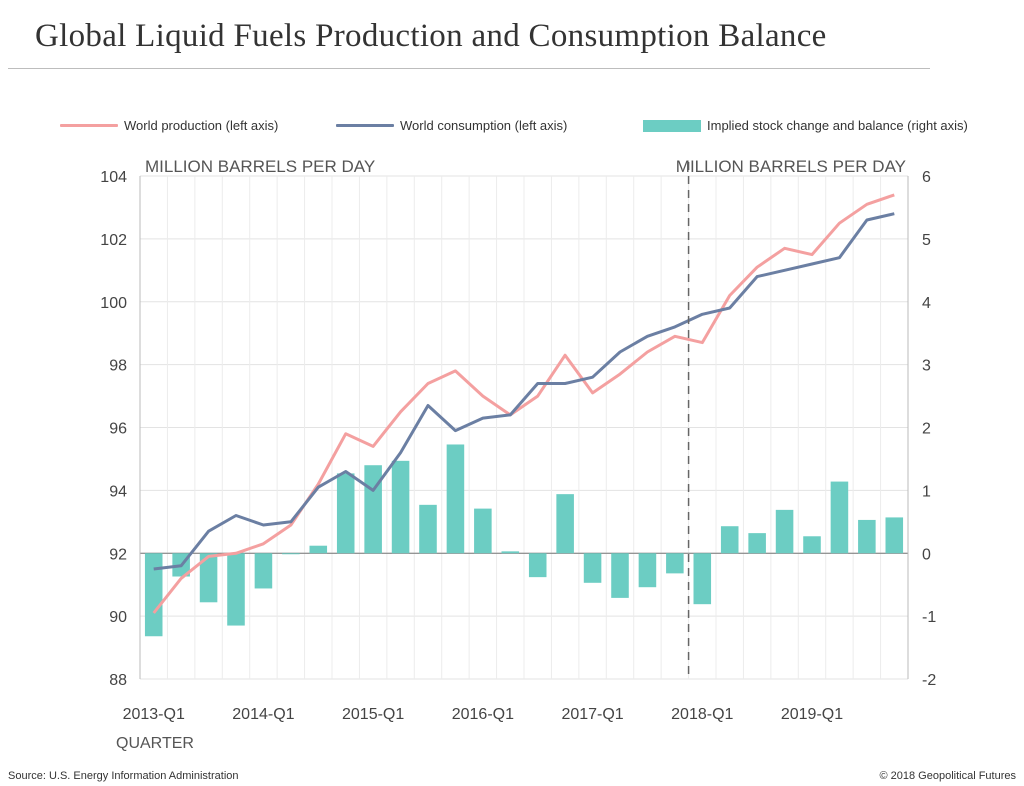  Describe the element at coordinates (154, 714) in the screenshot. I see `x-tick-label: 2013-Q1` at that location.